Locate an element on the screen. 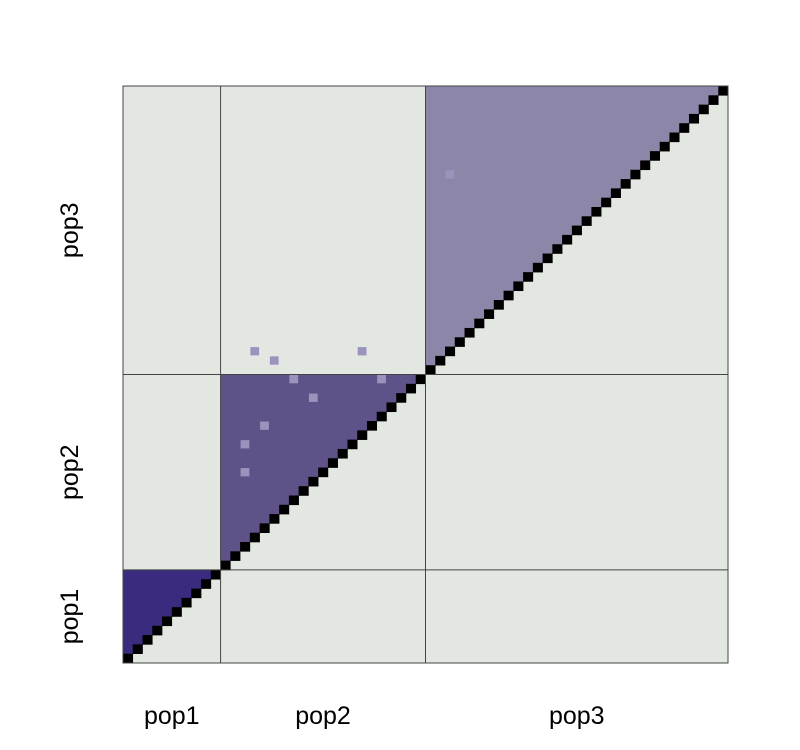  y-tick-label: pop1 is located at coordinates (70, 617).